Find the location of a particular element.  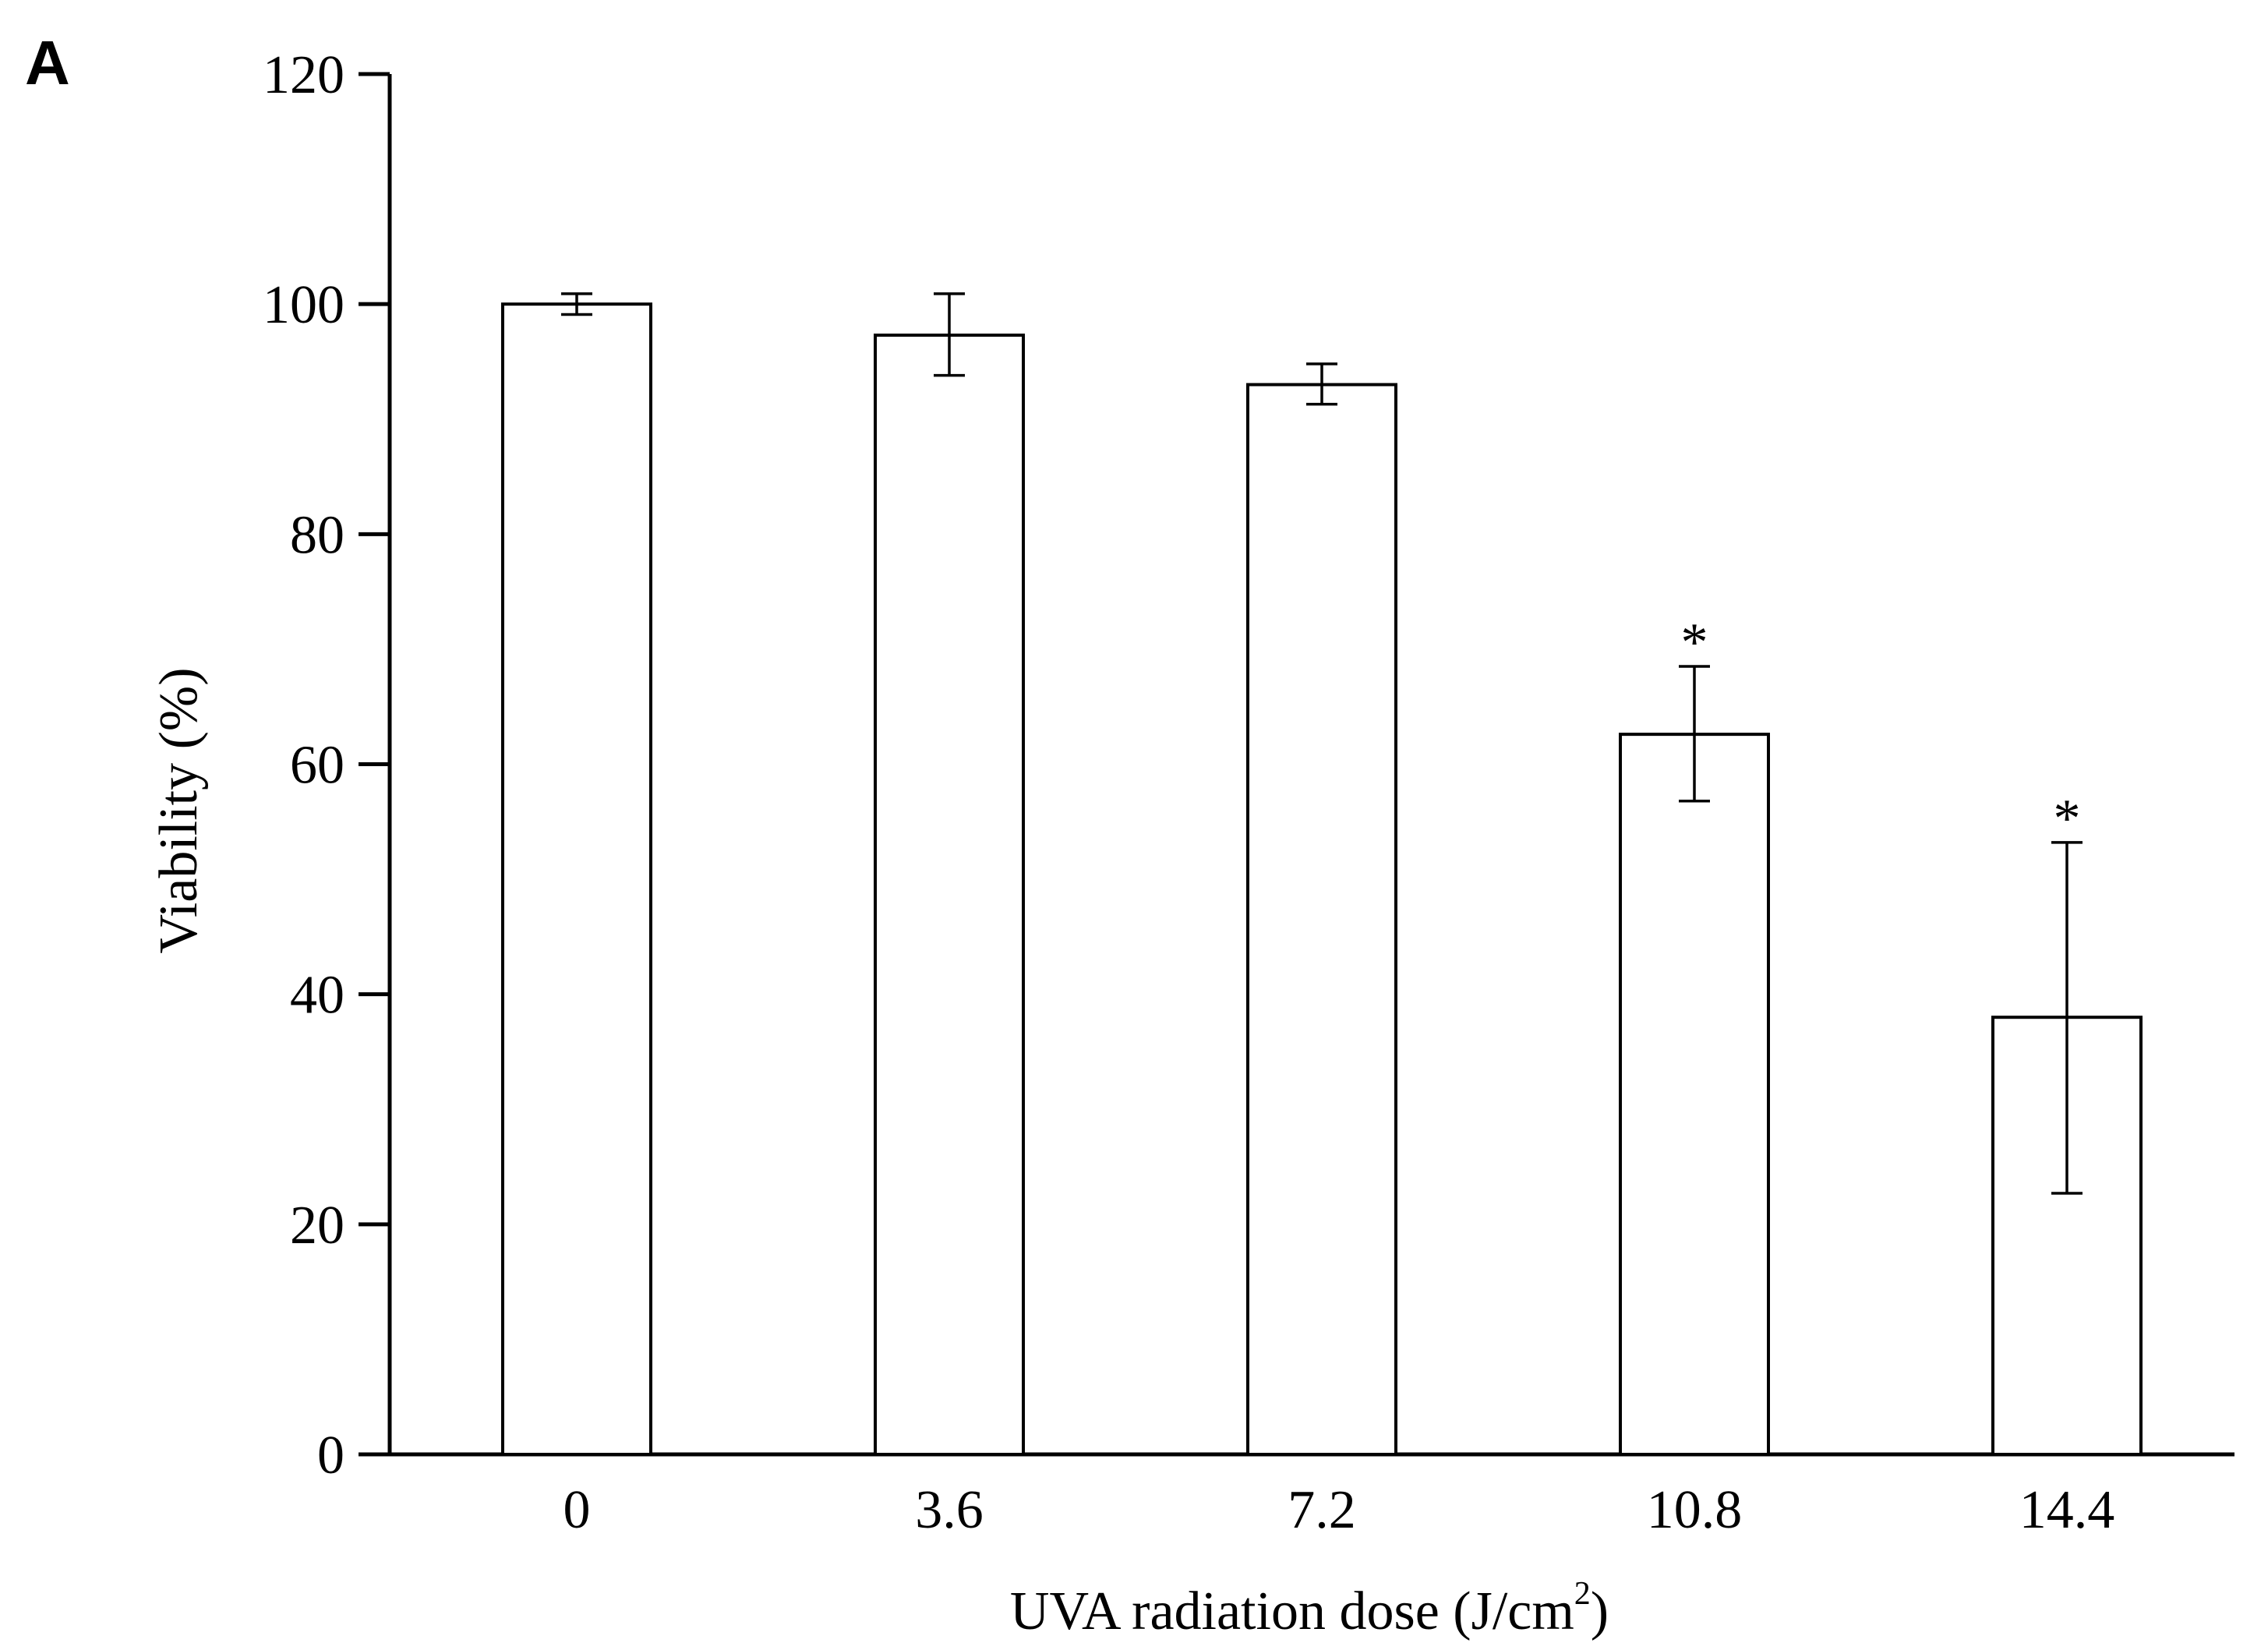

y-axis-title: Viability (%) is located at coordinates (179, 810).